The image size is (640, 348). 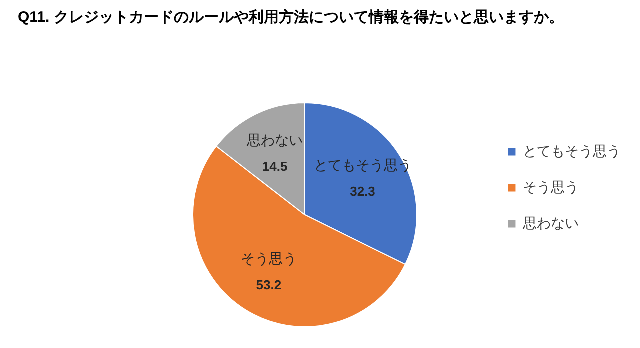 I want to click on legend-label: そう思う, so click(x=551, y=187).